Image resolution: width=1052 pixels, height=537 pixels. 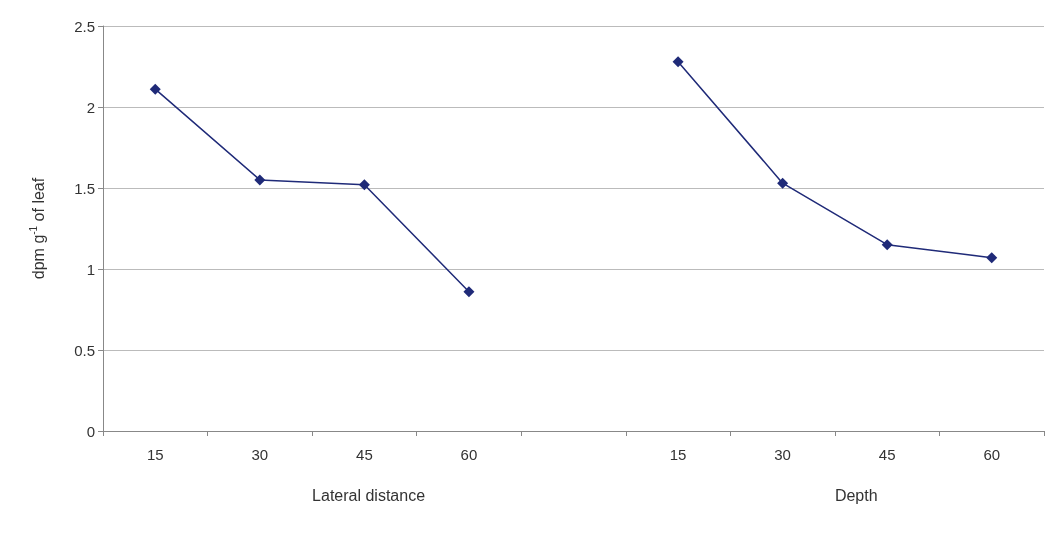 I want to click on text: Lateral distance, so click(x=369, y=495).